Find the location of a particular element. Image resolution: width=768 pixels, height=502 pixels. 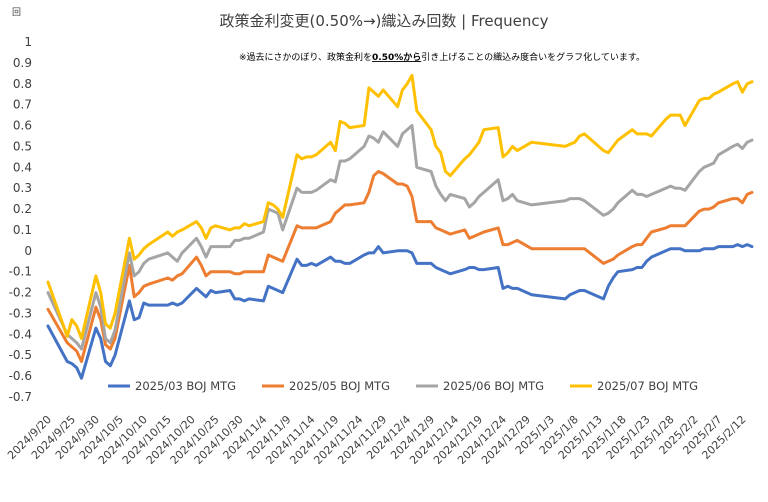

legend-label-1: 2025/05 BOJ MTG is located at coordinates (339, 386).